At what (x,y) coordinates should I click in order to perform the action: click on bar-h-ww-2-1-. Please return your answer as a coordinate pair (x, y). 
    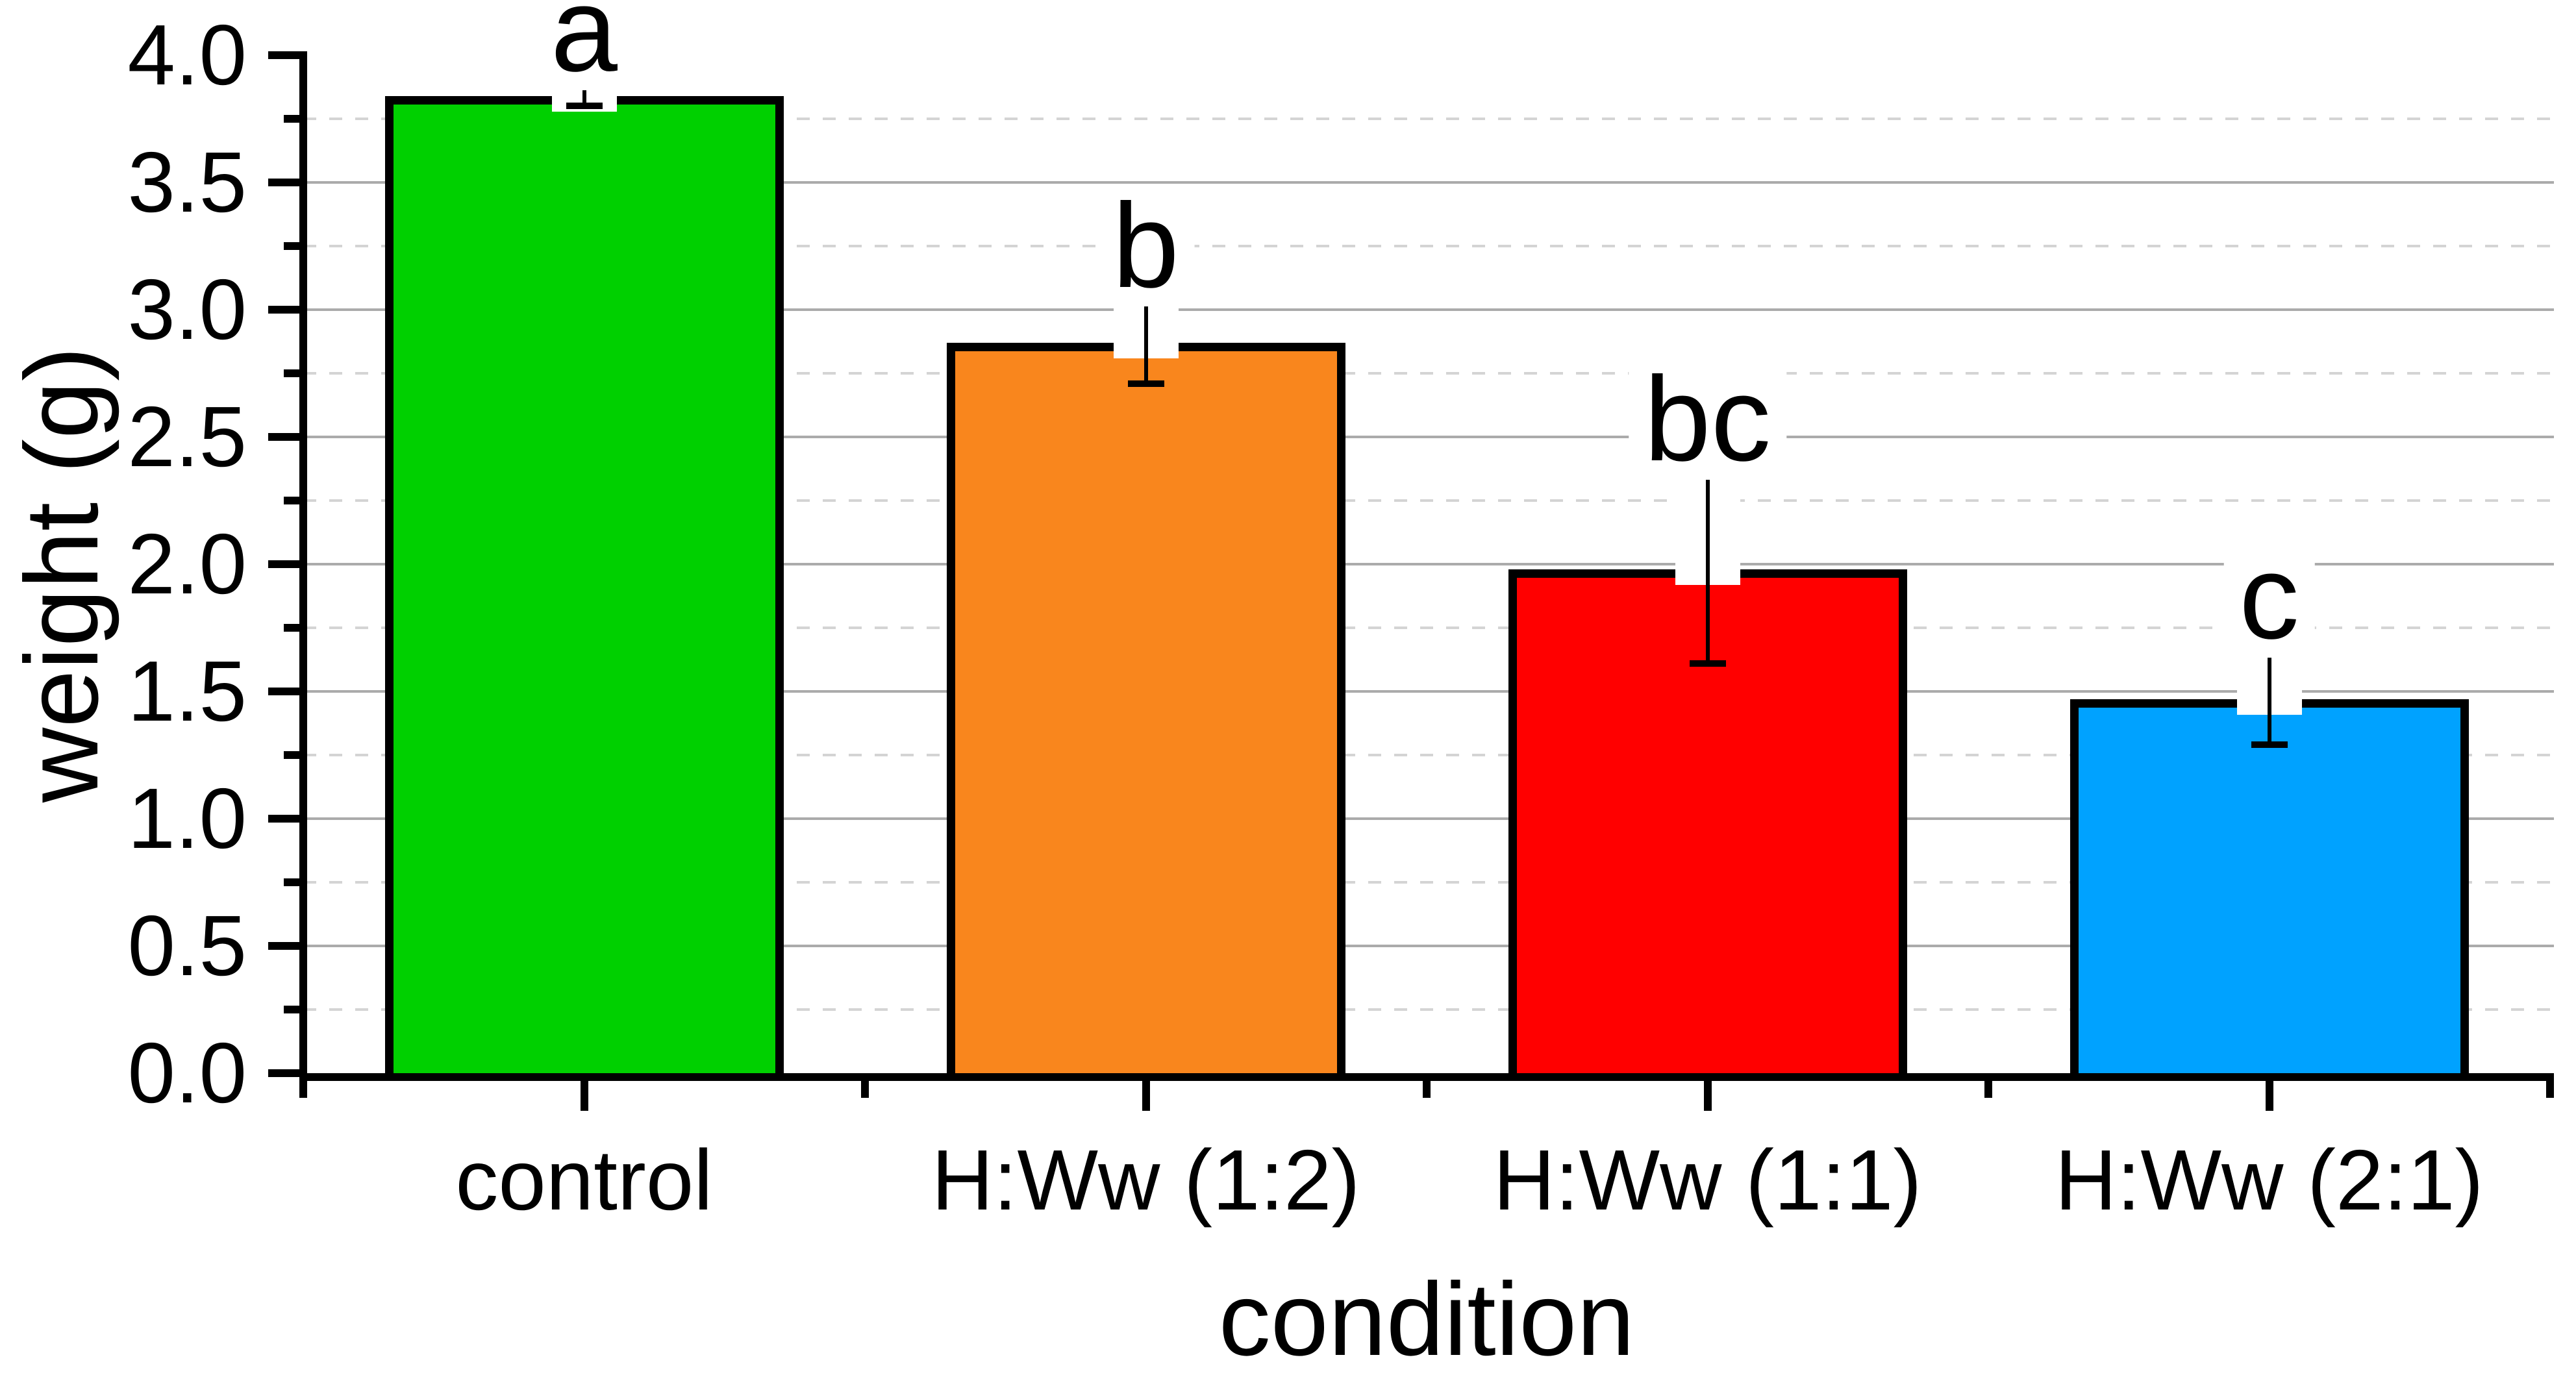
    Looking at the image, I should click on (2269, 886).